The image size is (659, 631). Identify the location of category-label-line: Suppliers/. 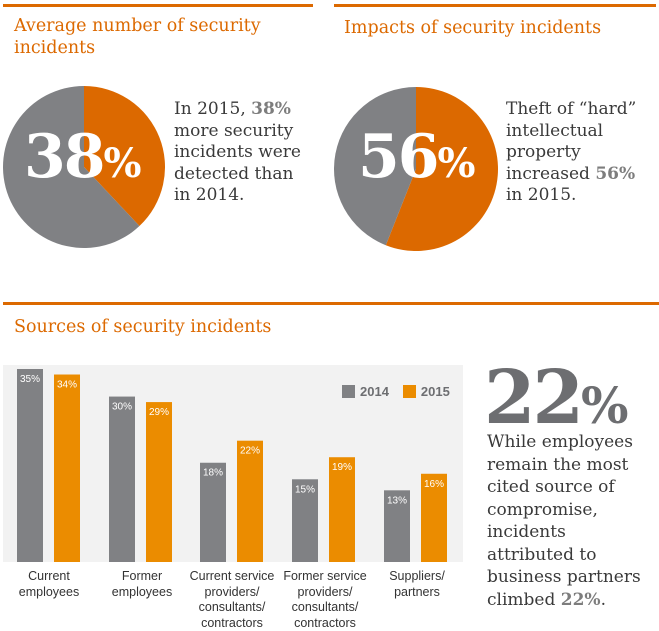
(417, 577).